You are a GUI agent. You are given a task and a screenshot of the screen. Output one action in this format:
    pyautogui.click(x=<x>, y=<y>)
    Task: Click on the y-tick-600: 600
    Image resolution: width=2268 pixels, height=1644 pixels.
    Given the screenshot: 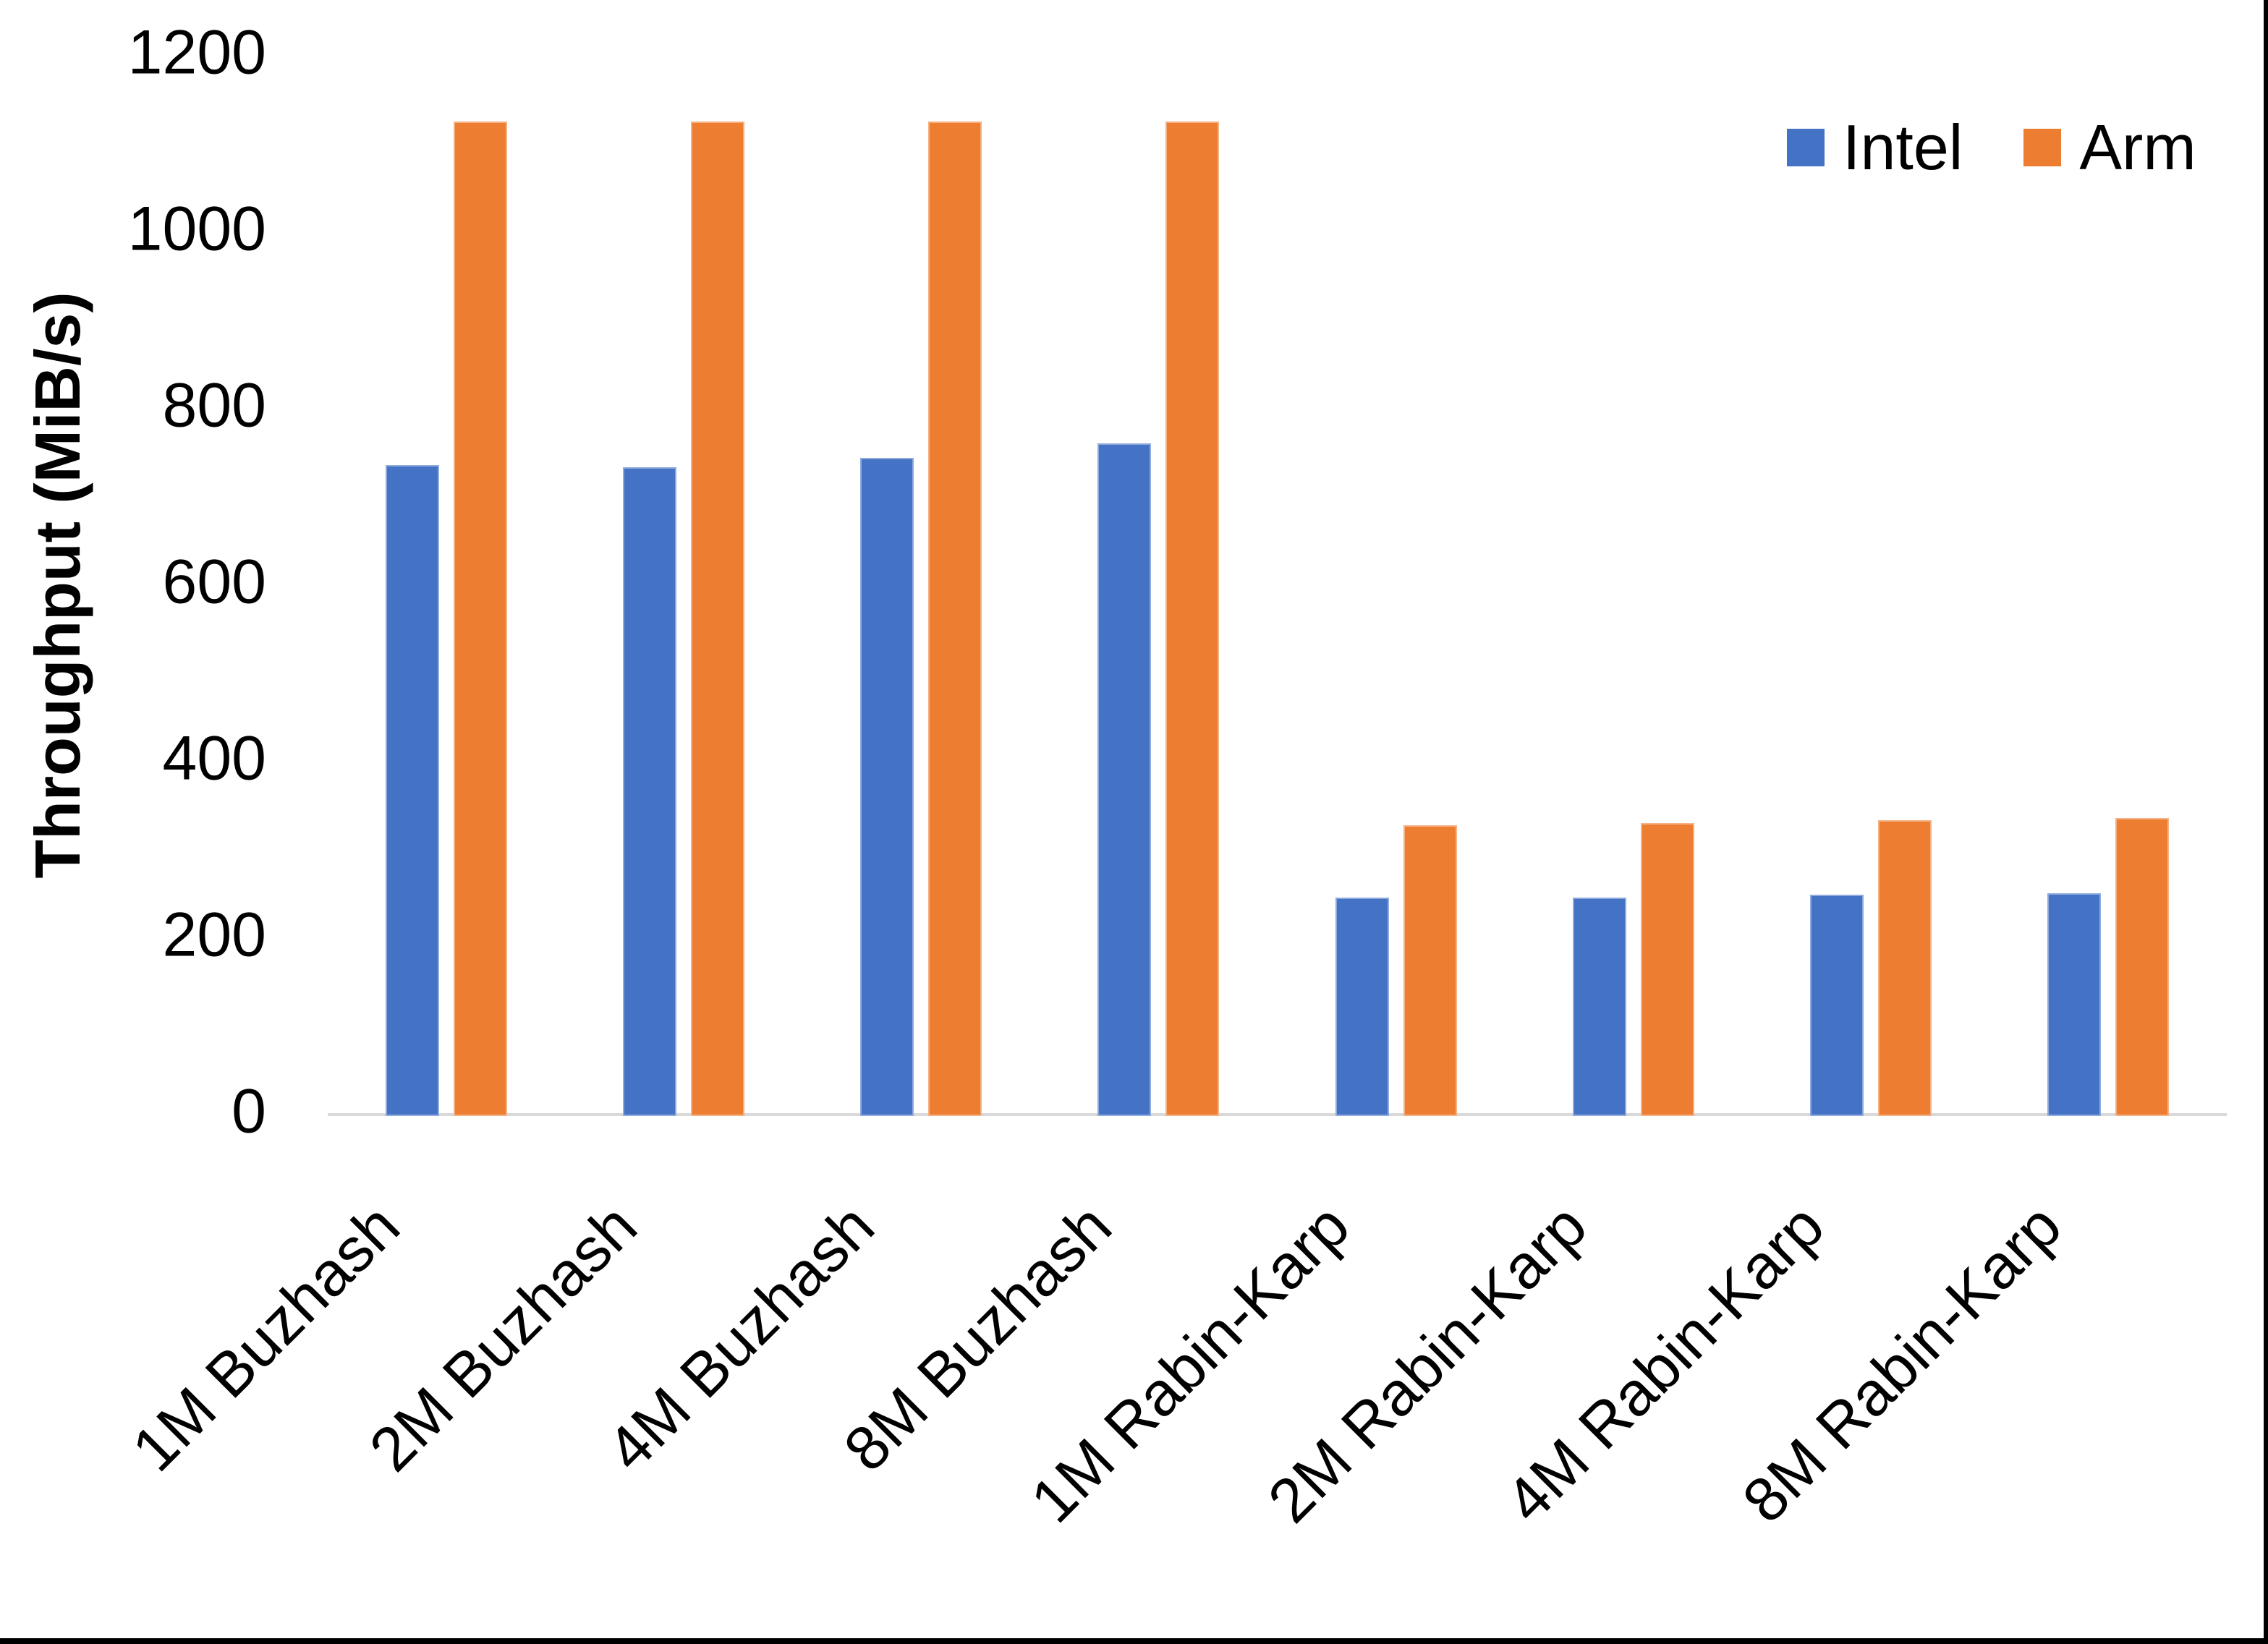 What is the action you would take?
    pyautogui.click(x=215, y=582)
    